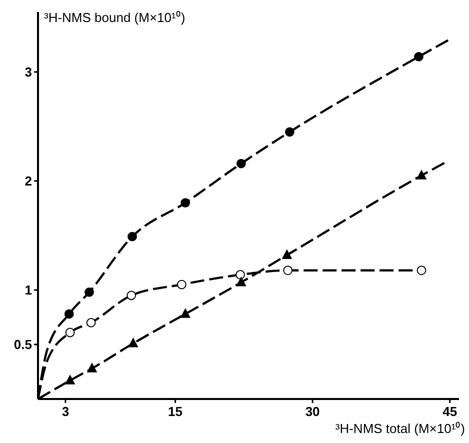 This screenshot has width=469, height=443. What do you see at coordinates (28, 290) in the screenshot?
I see `y-tick-label: 1` at bounding box center [28, 290].